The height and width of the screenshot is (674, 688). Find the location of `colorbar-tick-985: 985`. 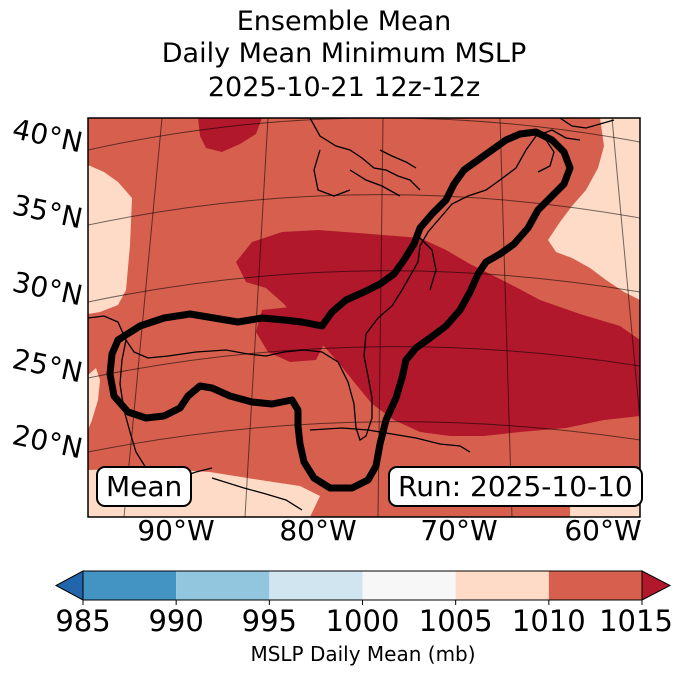

colorbar-tick-985: 985 is located at coordinates (83, 621).